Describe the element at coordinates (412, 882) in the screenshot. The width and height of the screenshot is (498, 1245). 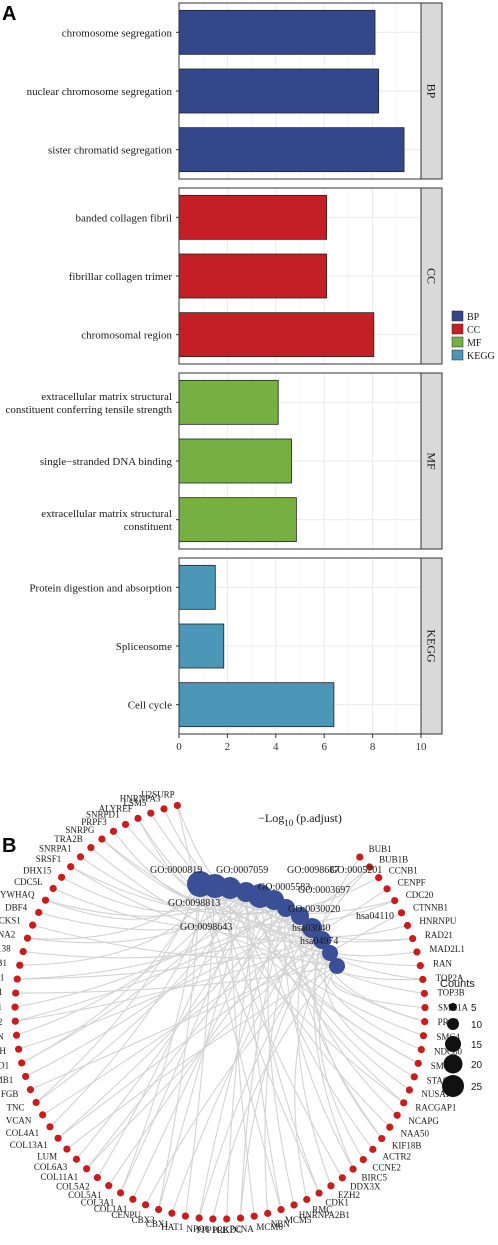
I see `gene-label: CENPF` at that location.